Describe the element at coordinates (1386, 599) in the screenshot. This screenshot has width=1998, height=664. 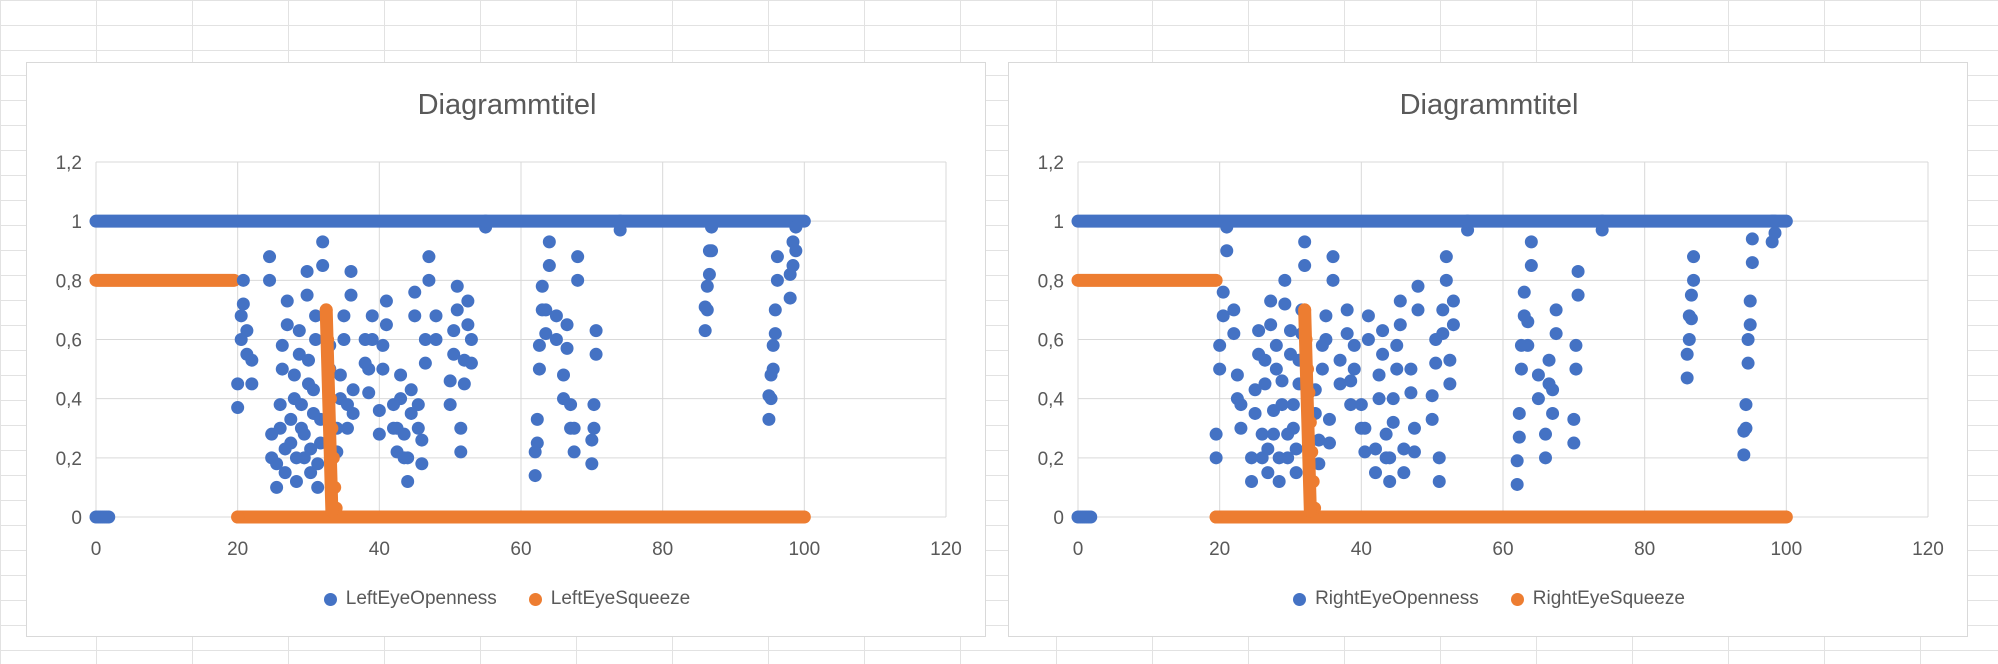
I see `legend-item-right-eye-openness: RightEyeOpenness` at that location.